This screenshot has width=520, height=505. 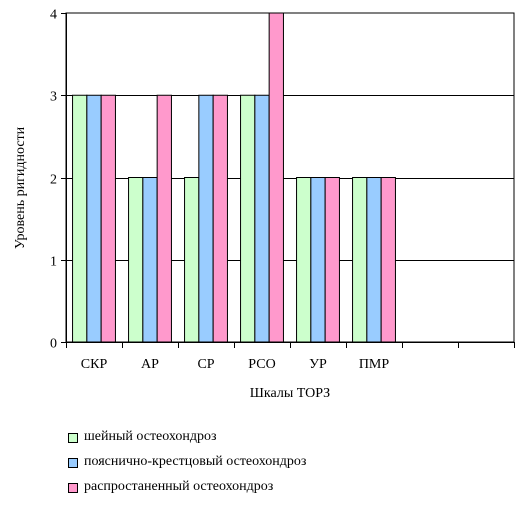 What do you see at coordinates (318, 364) in the screenshot?
I see `x-tick-label: УР` at bounding box center [318, 364].